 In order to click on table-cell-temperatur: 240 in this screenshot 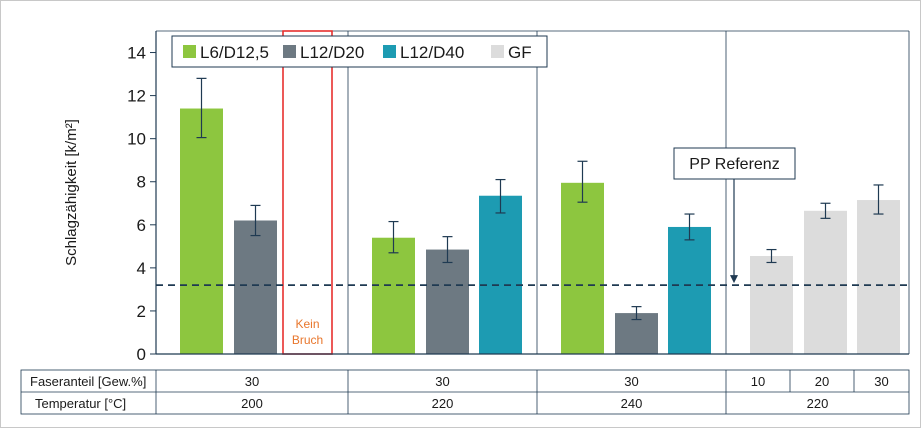, I will do `click(632, 403)`.